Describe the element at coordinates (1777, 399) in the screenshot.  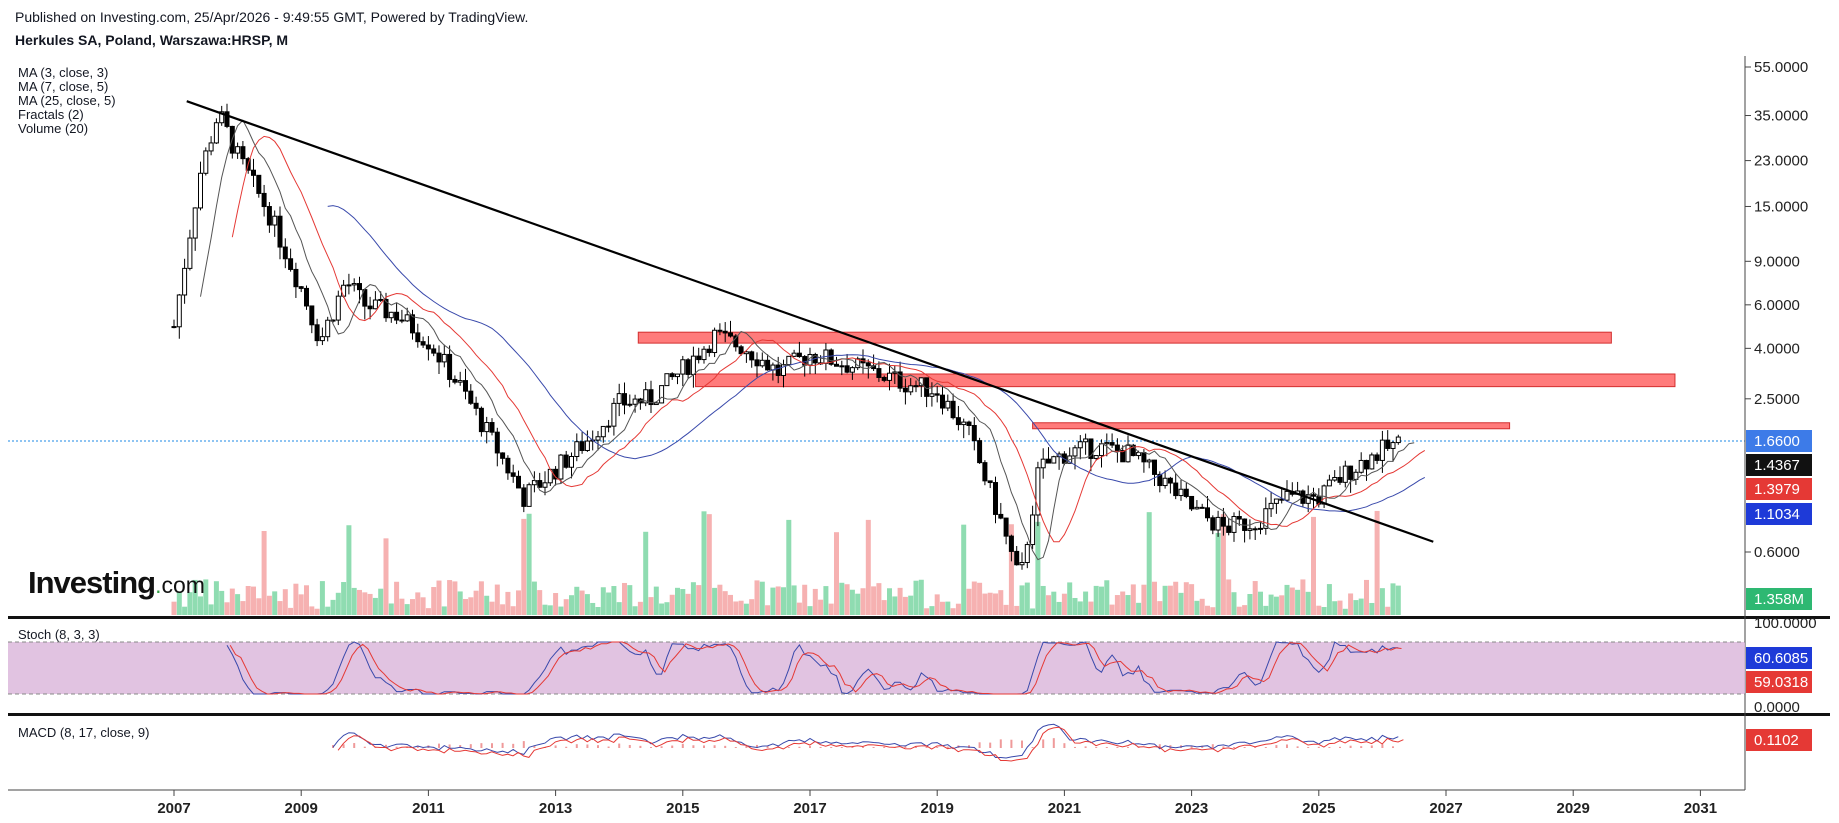
I see `price-tick-label: 2.5000` at that location.